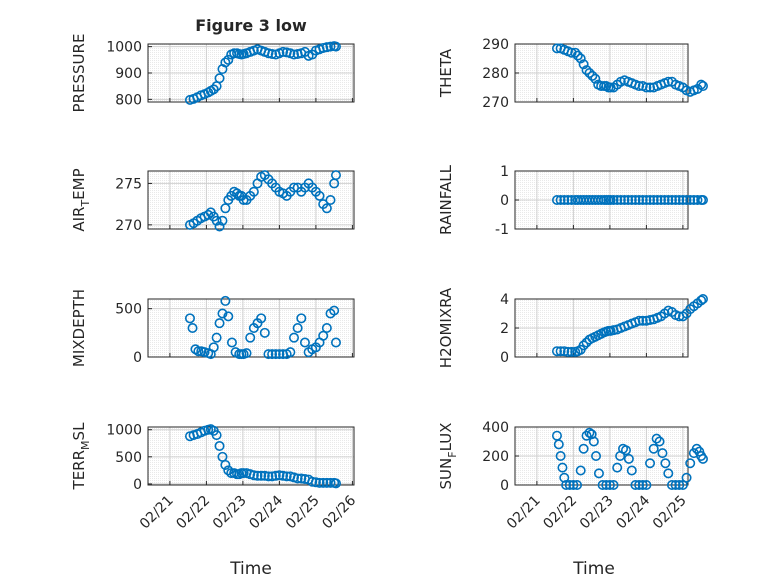 This screenshot has width=778, height=583. I want to click on y-tick-label: 1000, so click(124, 431).